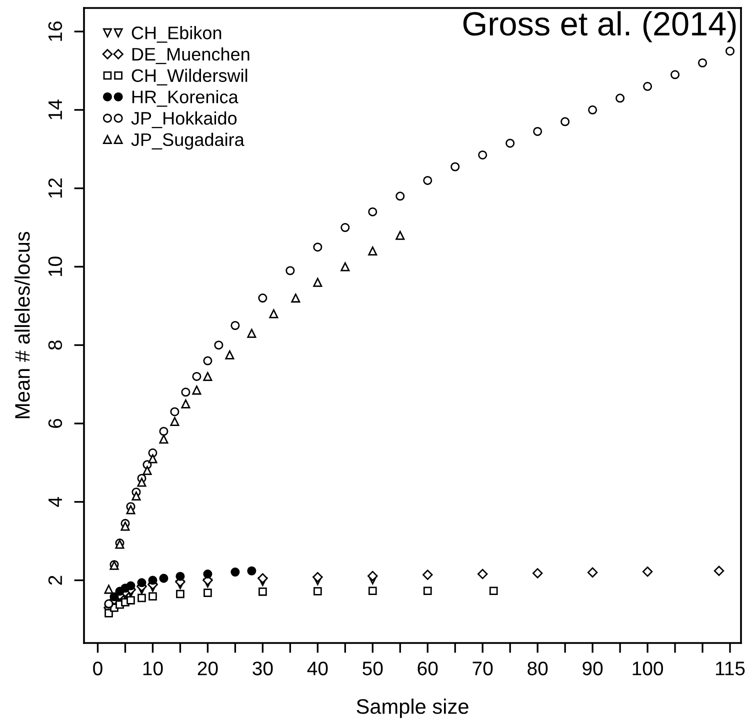  What do you see at coordinates (184, 119) in the screenshot?
I see `legend-label: JP_Hokkaido` at bounding box center [184, 119].